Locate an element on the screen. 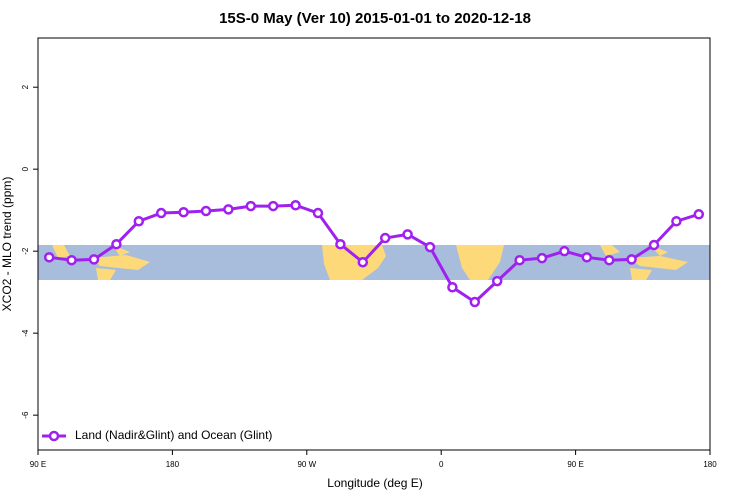 Image resolution: width=750 pixels, height=500 pixels. legend-label: Land (Nadir&Glint) and Ocean (Glint) is located at coordinates (173, 435).